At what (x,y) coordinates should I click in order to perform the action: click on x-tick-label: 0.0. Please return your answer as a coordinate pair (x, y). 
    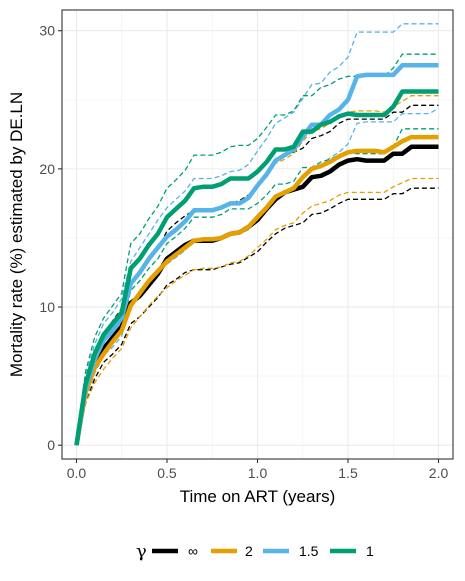
    Looking at the image, I should click on (77, 473).